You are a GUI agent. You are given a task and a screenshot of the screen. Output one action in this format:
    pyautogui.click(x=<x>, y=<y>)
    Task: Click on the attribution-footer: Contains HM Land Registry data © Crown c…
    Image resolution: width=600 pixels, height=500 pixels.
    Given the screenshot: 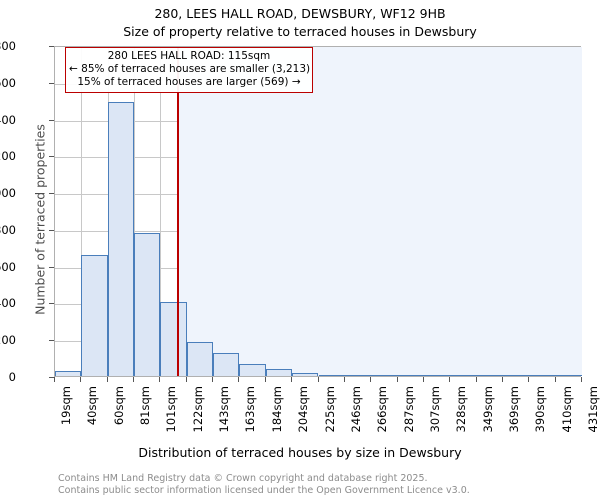 What is the action you would take?
    pyautogui.click(x=264, y=484)
    